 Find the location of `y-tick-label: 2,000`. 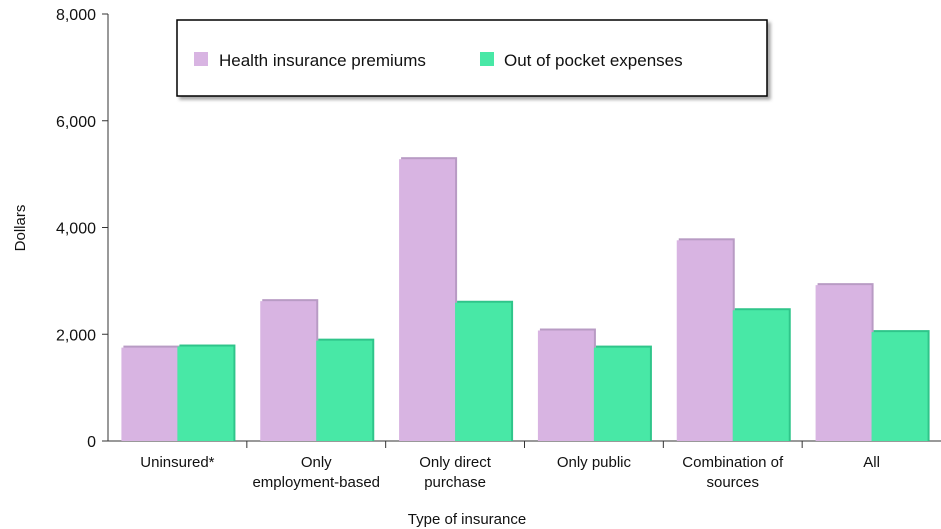

y-tick-label: 2,000 is located at coordinates (76, 335).